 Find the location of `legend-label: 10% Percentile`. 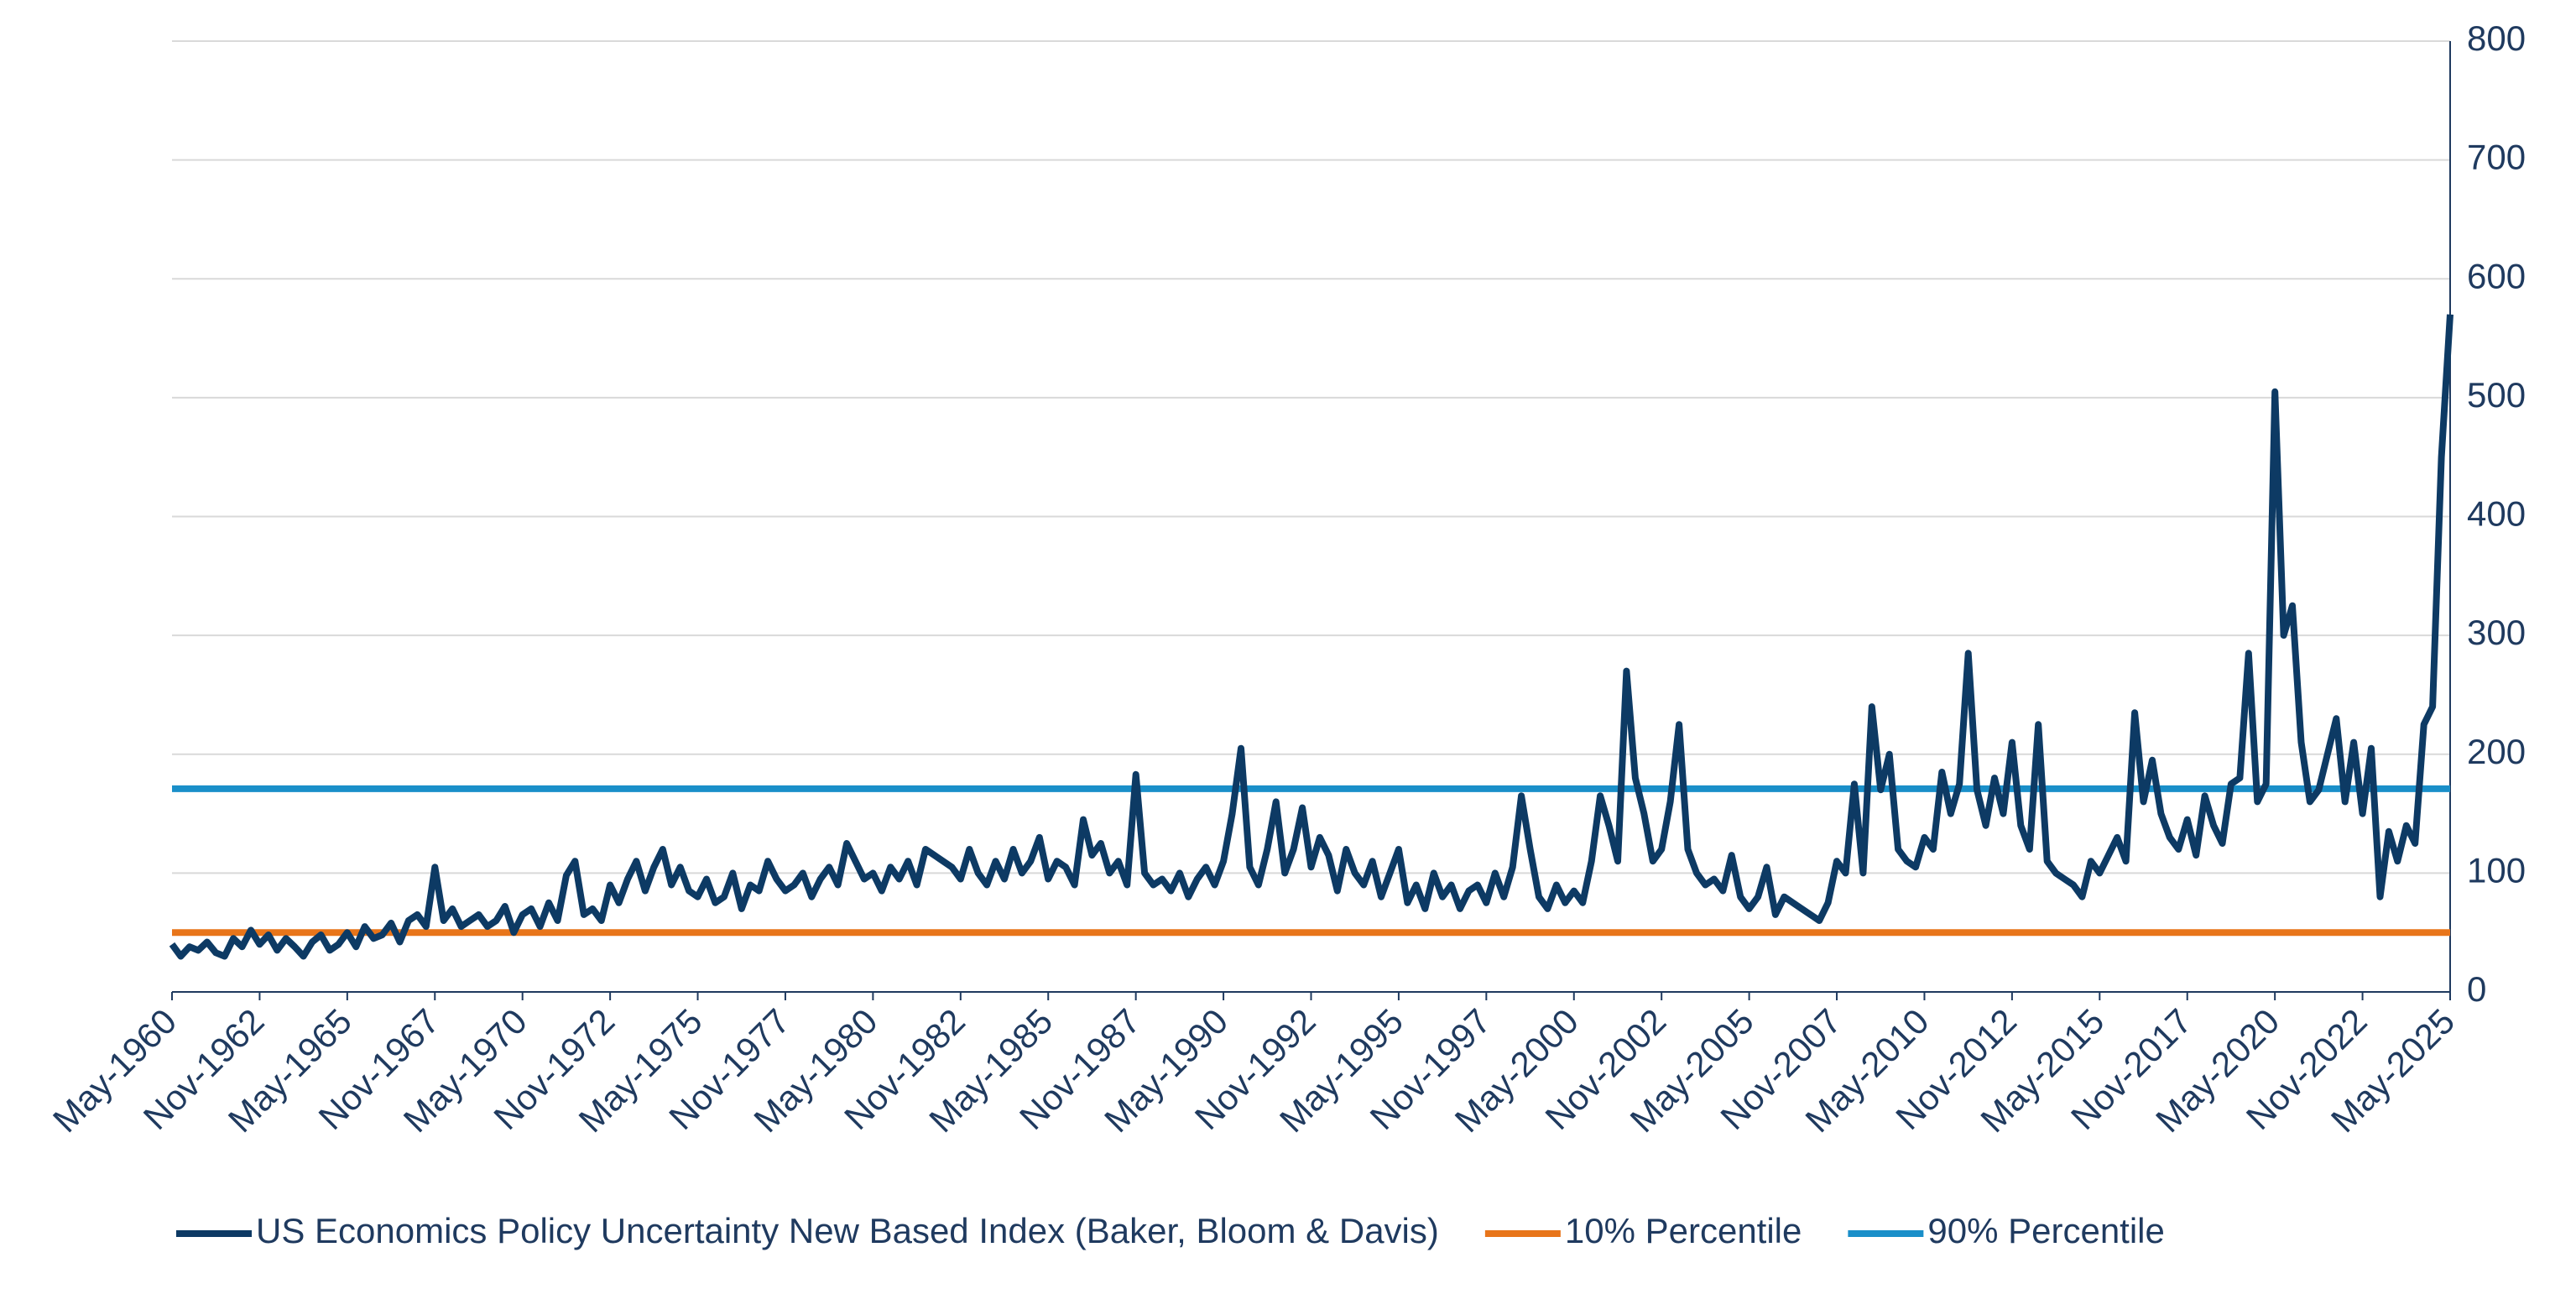

legend-label: 10% Percentile is located at coordinates (1683, 1231).